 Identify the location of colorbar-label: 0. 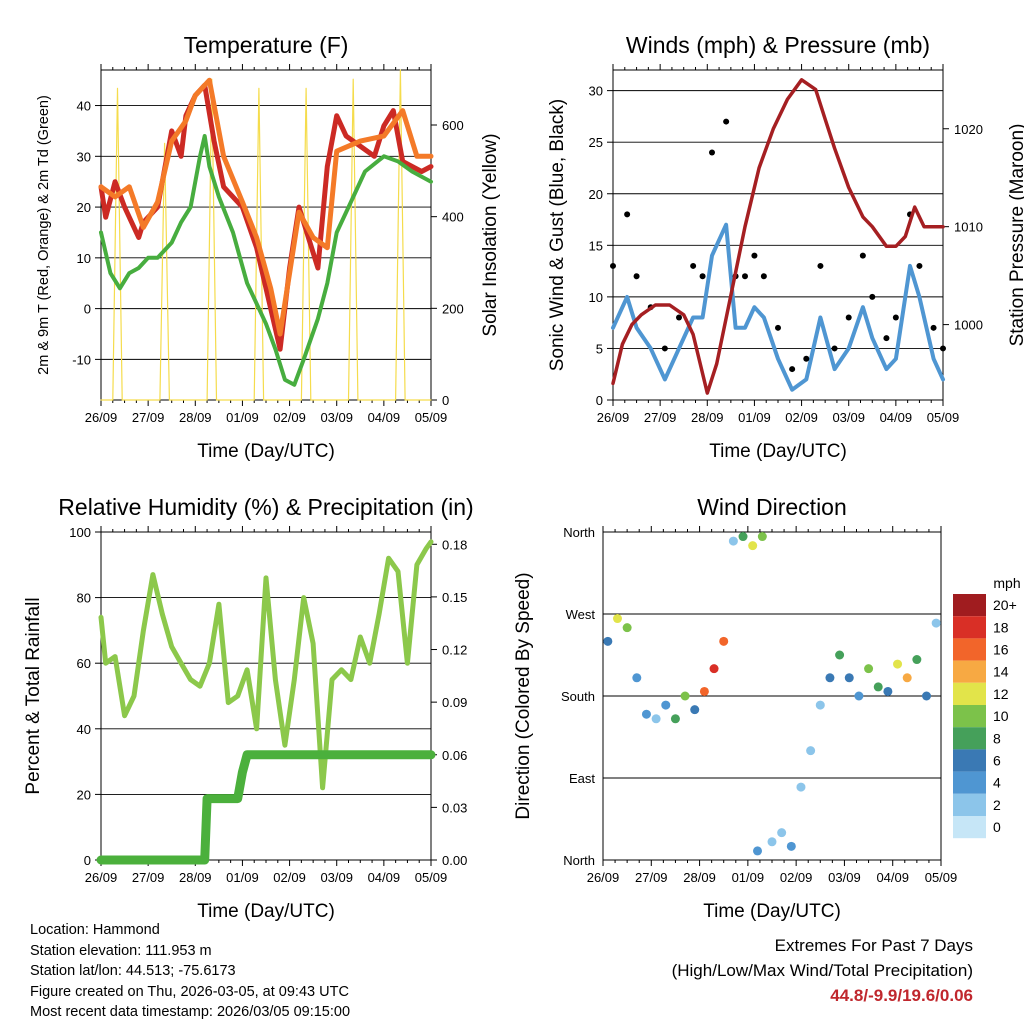
(997, 827).